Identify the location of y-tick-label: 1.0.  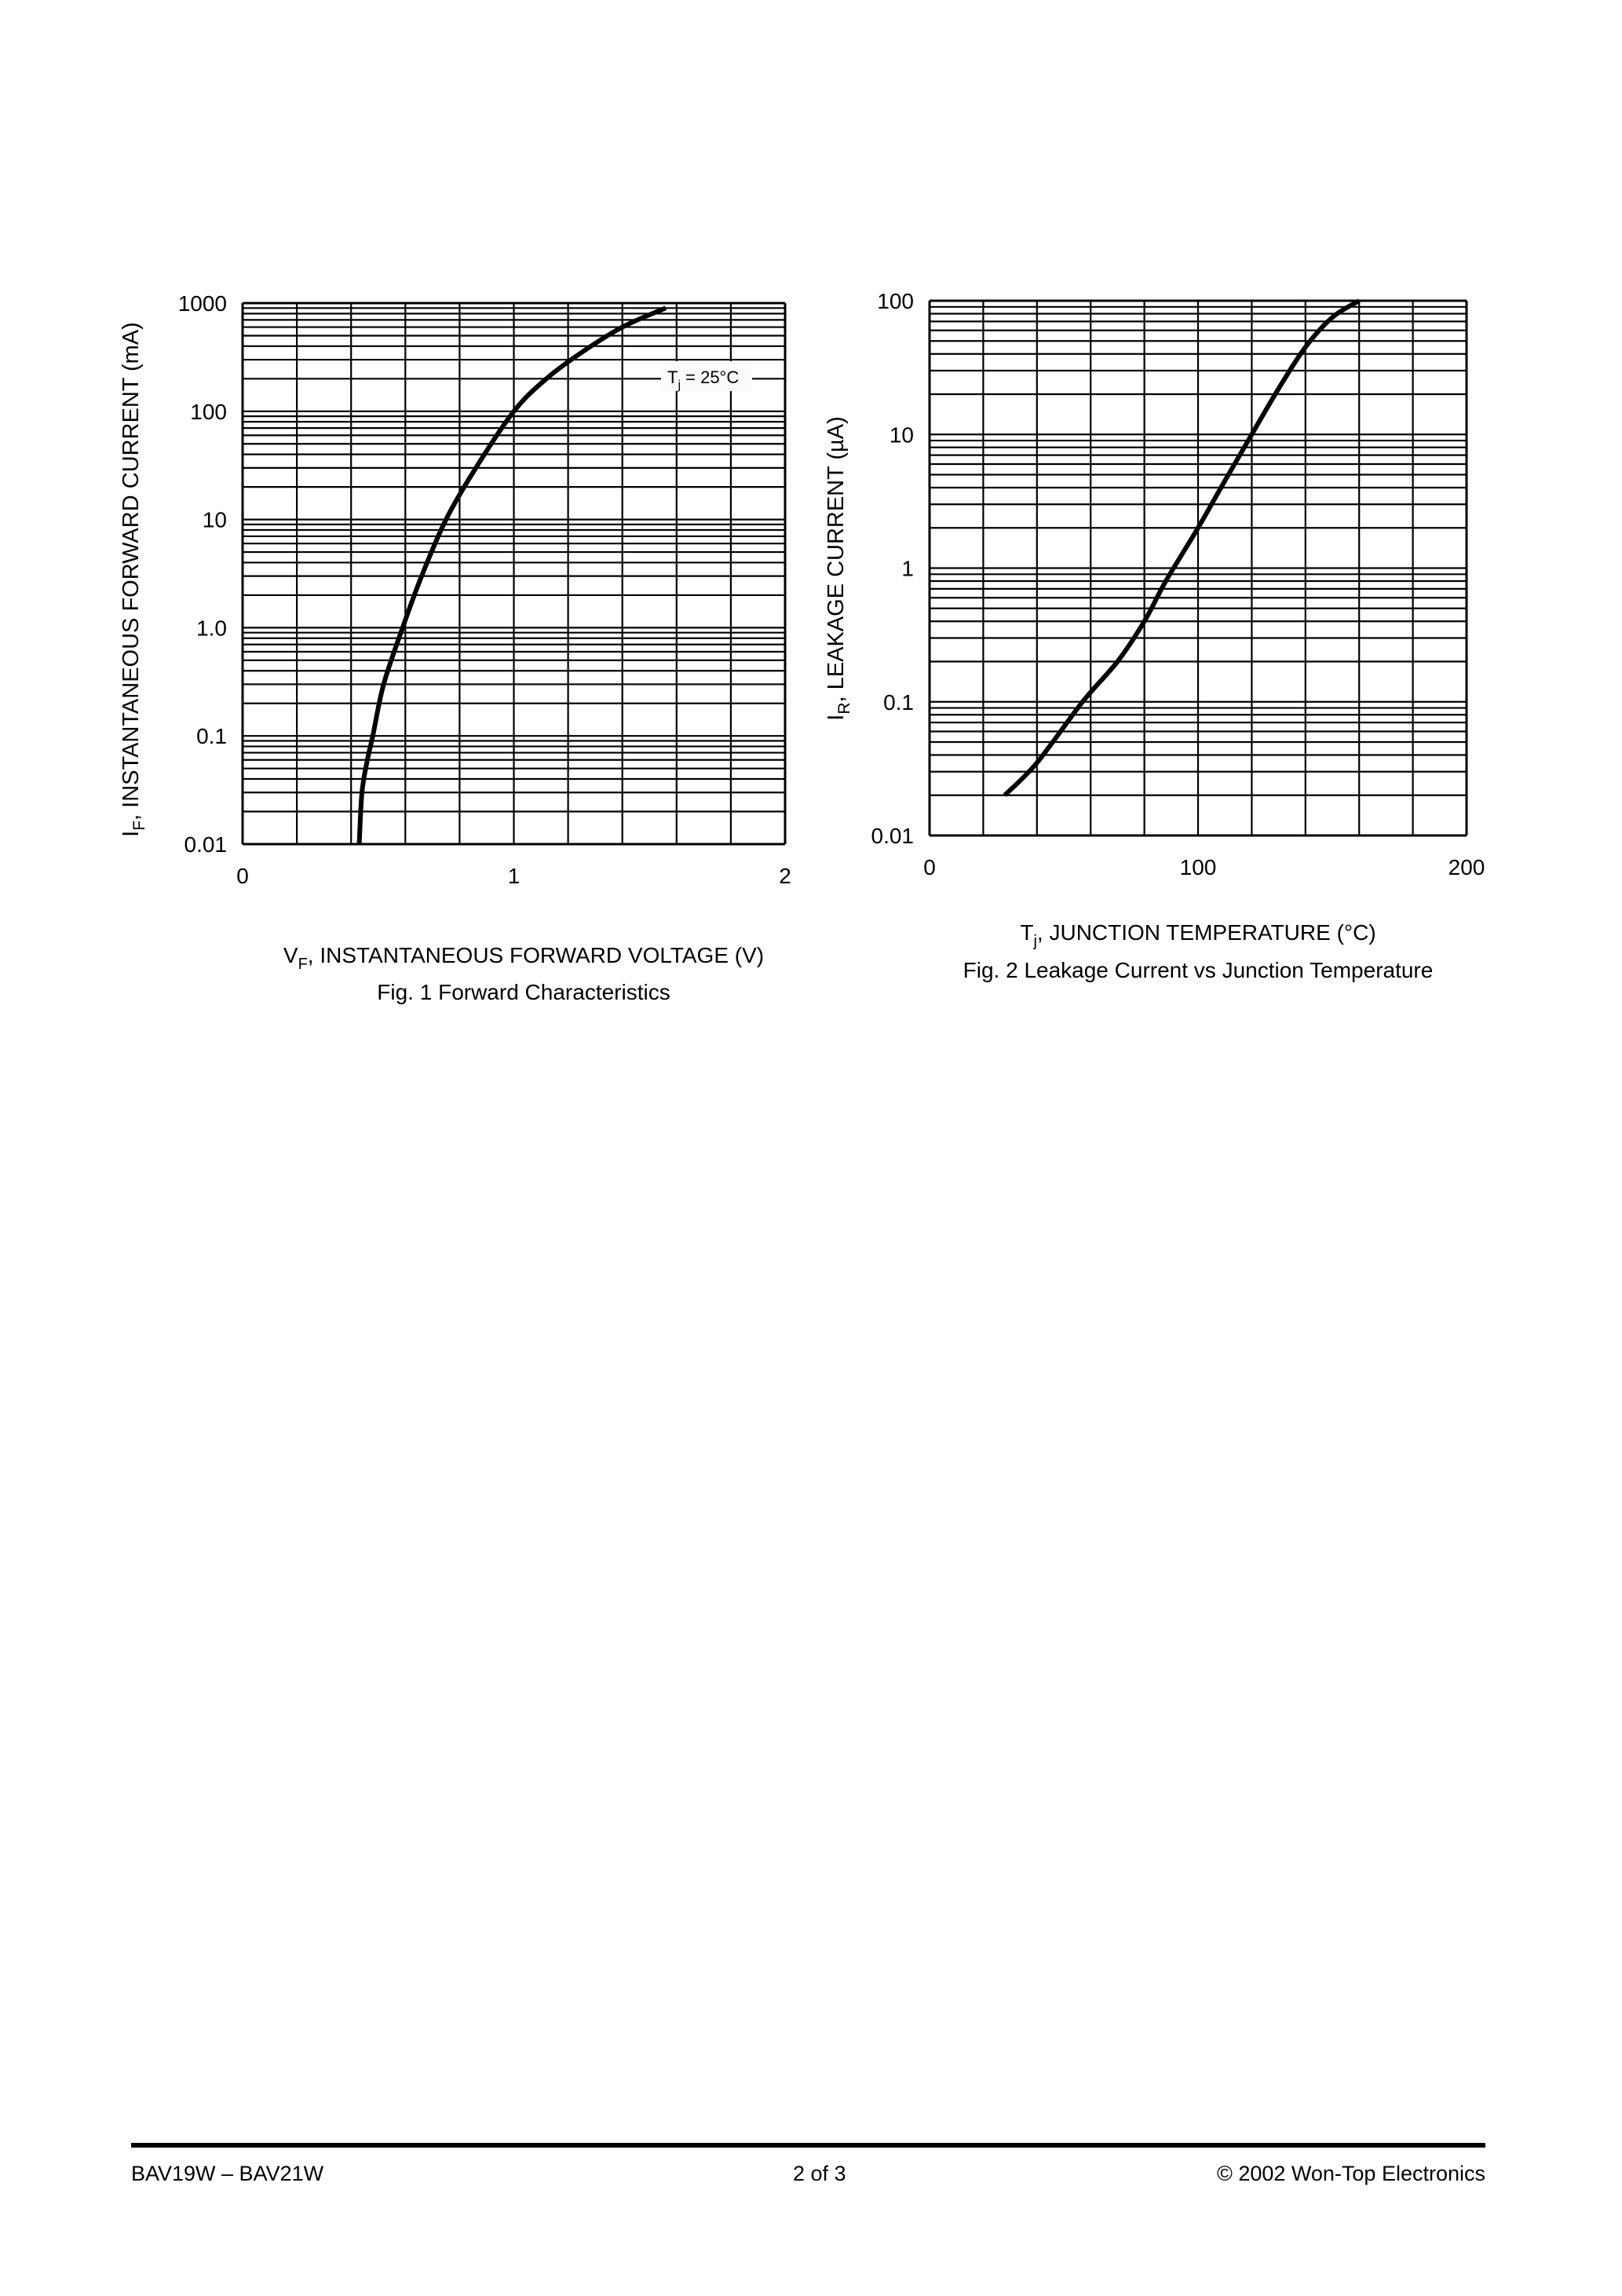
(212, 628).